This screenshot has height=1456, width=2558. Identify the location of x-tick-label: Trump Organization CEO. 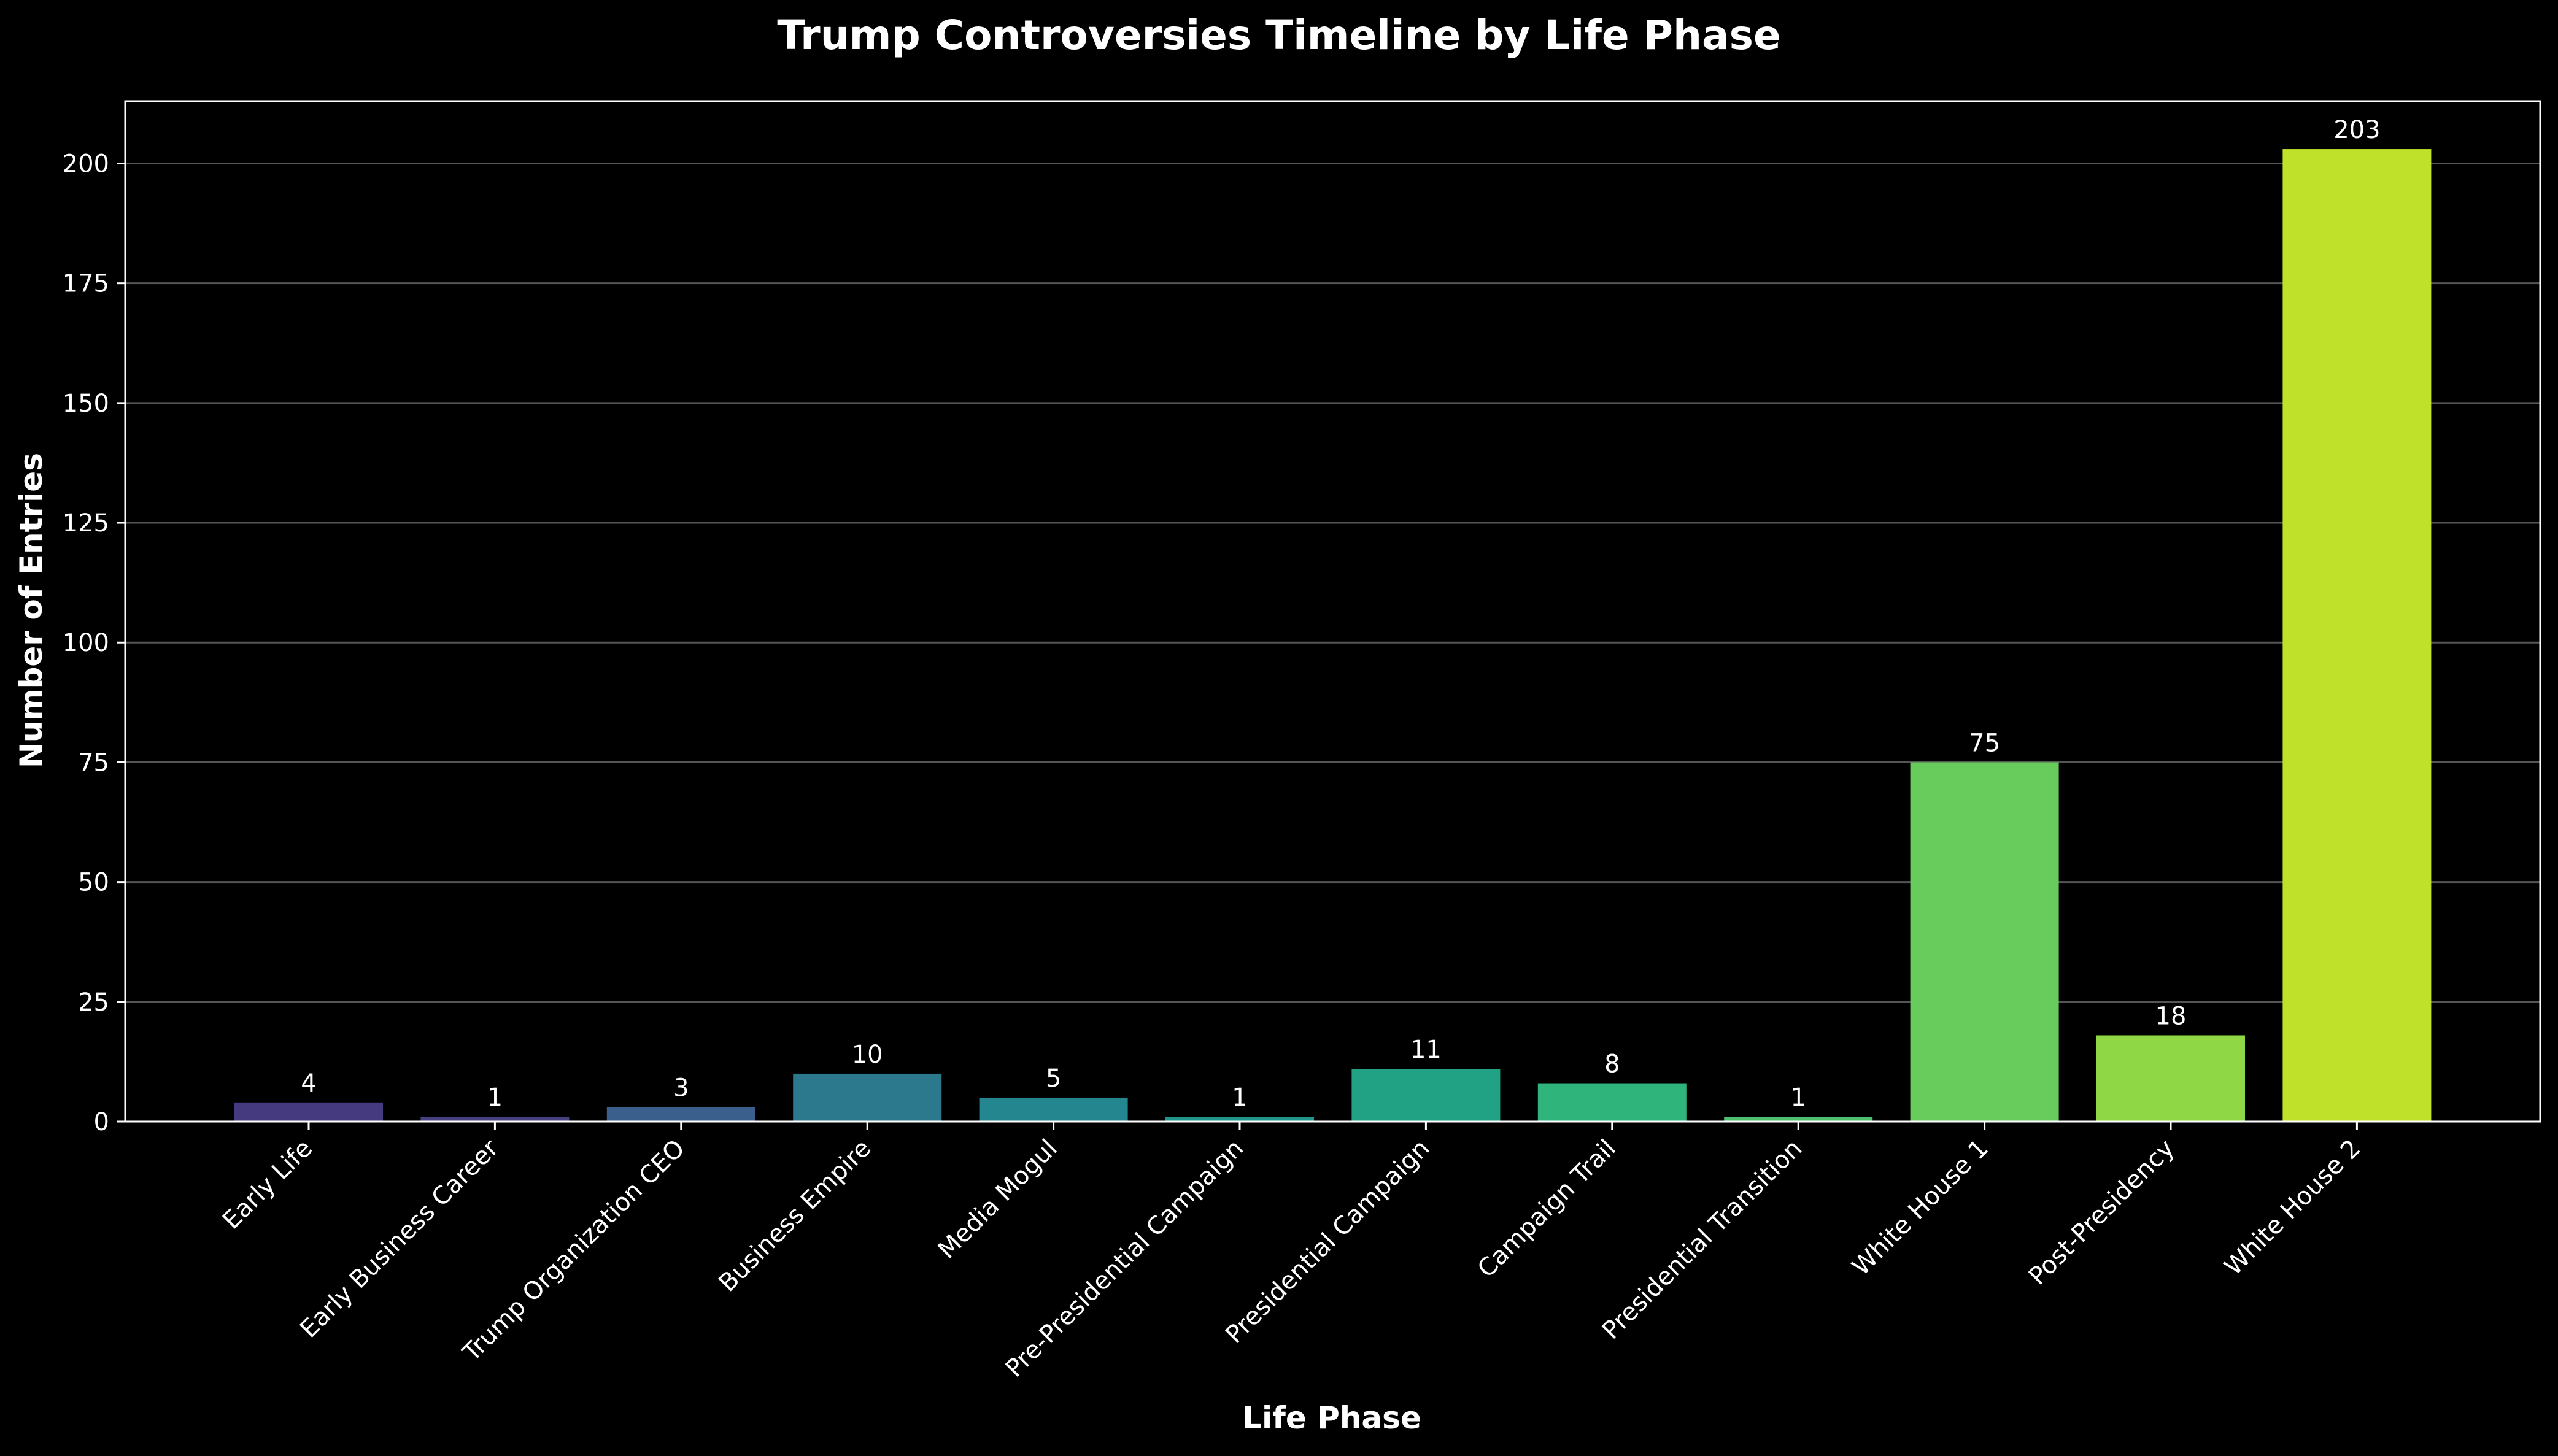
(573, 1251).